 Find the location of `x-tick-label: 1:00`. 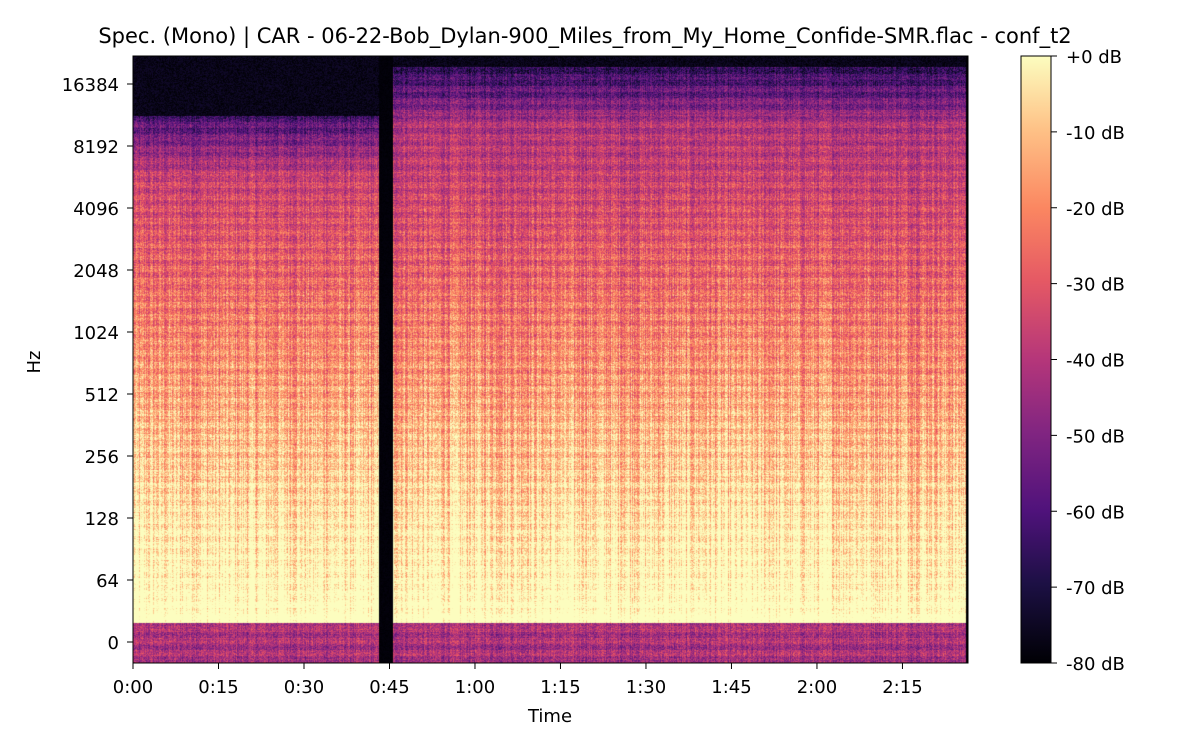

x-tick-label: 1:00 is located at coordinates (475, 687).